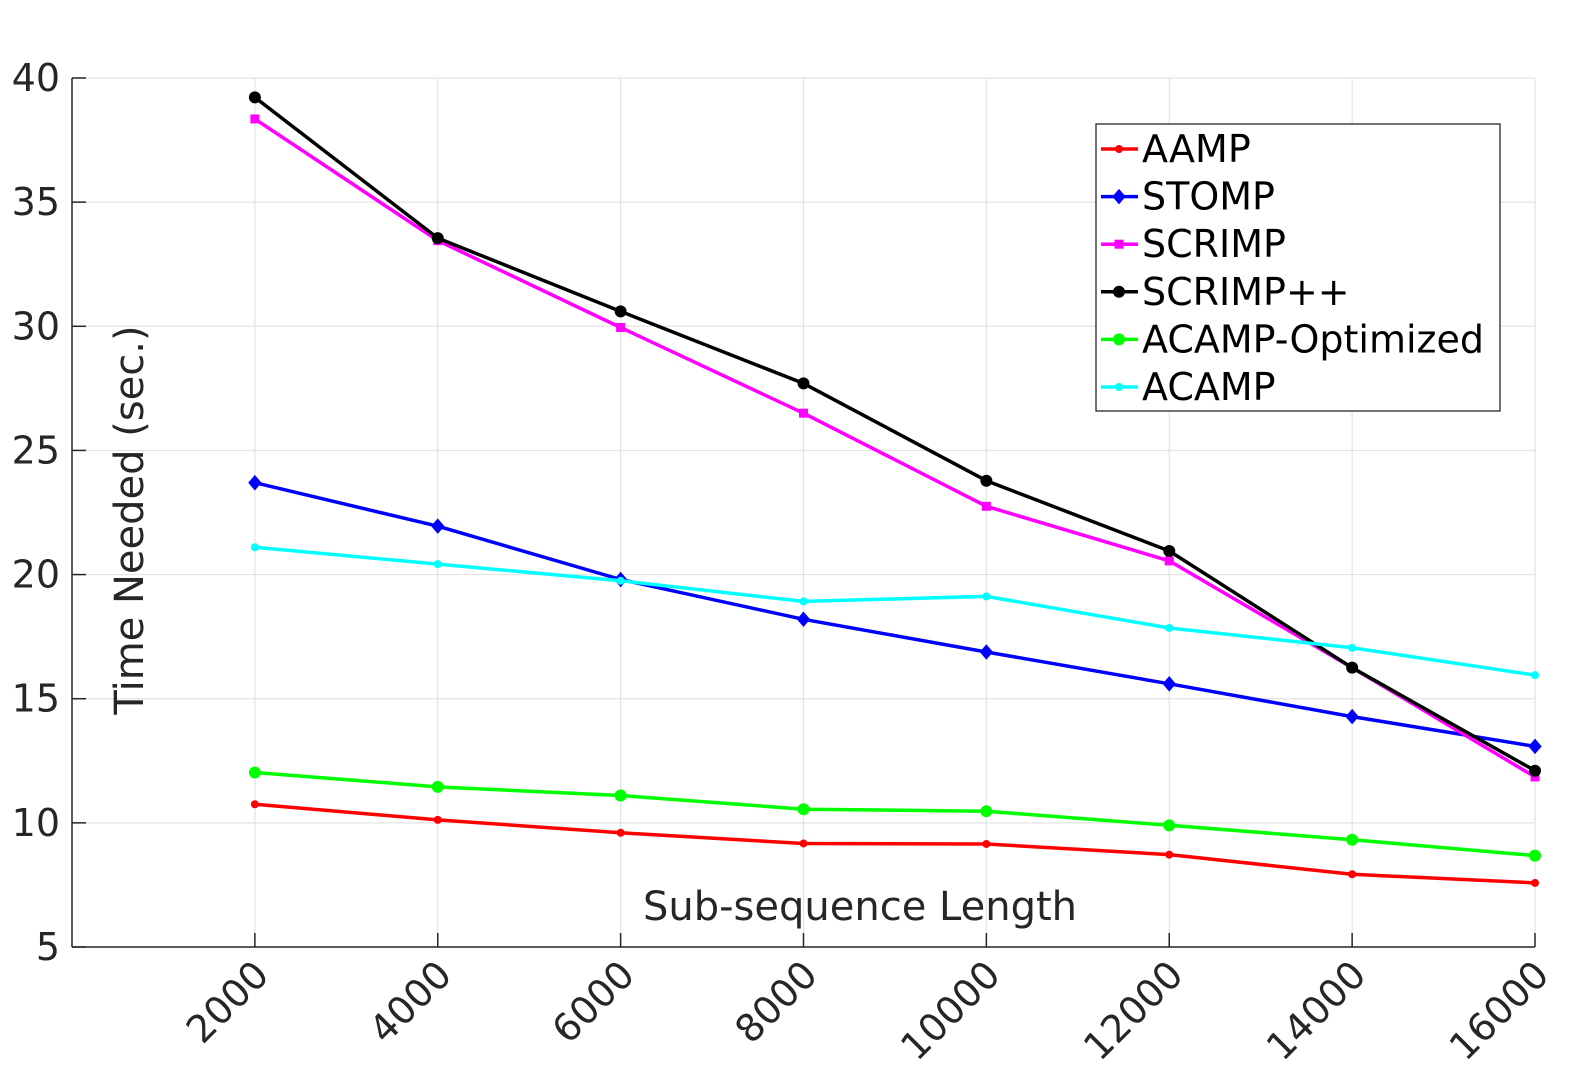  Describe the element at coordinates (48, 947) in the screenshot. I see `y-tick-label: 5` at that location.